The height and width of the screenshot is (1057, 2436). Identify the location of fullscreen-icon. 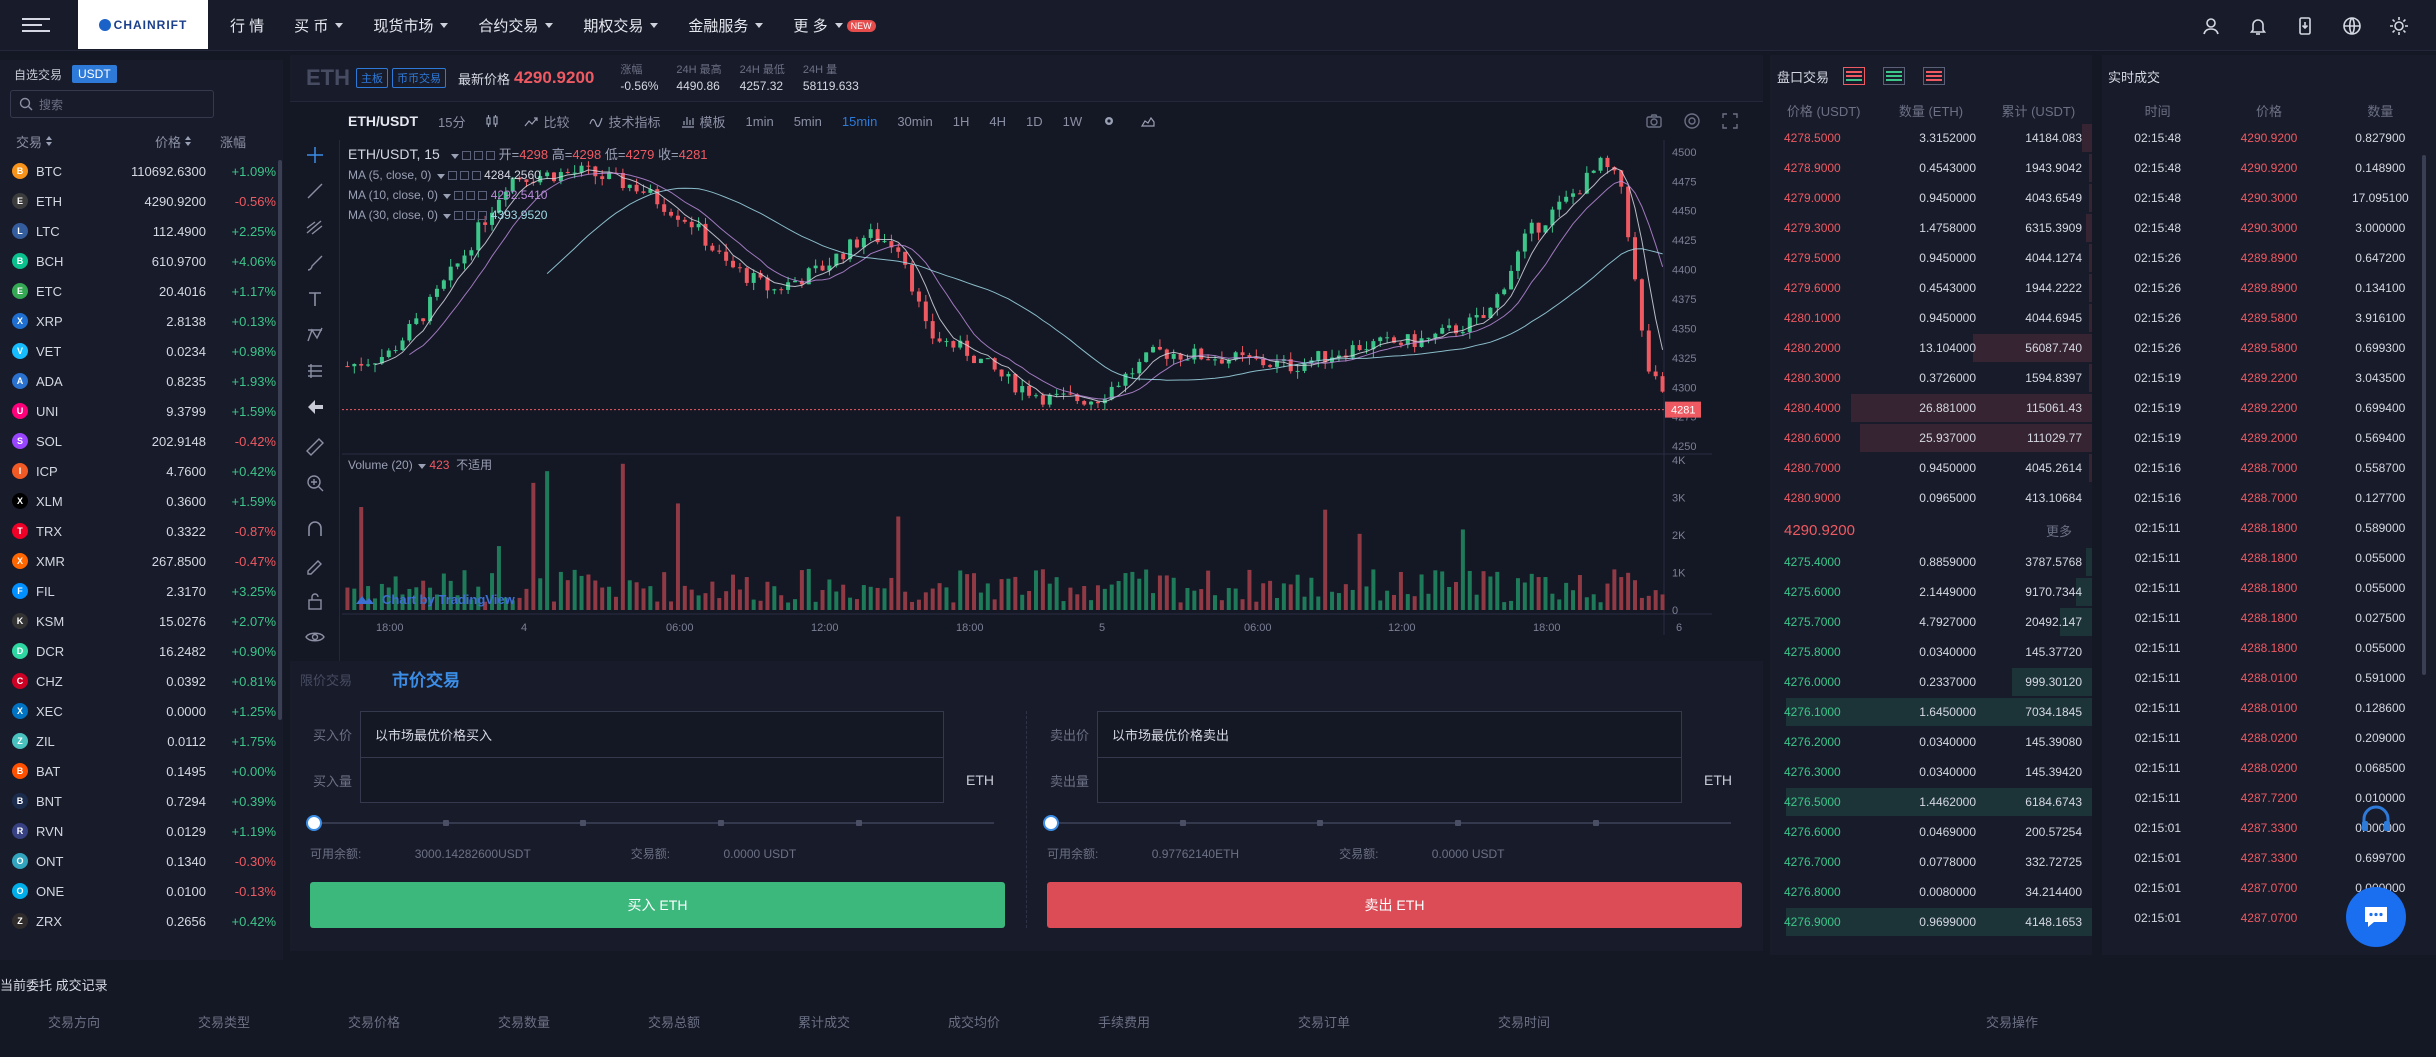
(1730, 121).